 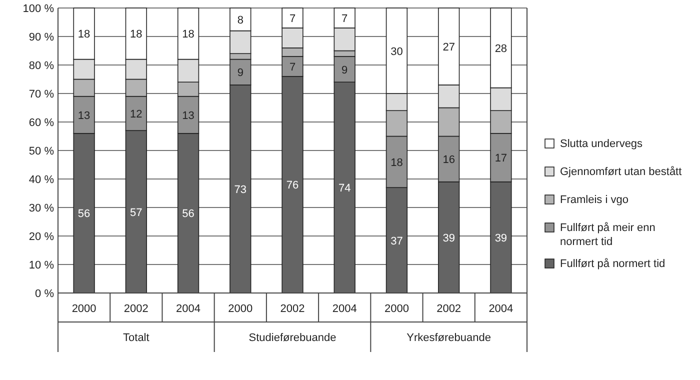 What do you see at coordinates (501, 158) in the screenshot?
I see `data-label: 17` at bounding box center [501, 158].